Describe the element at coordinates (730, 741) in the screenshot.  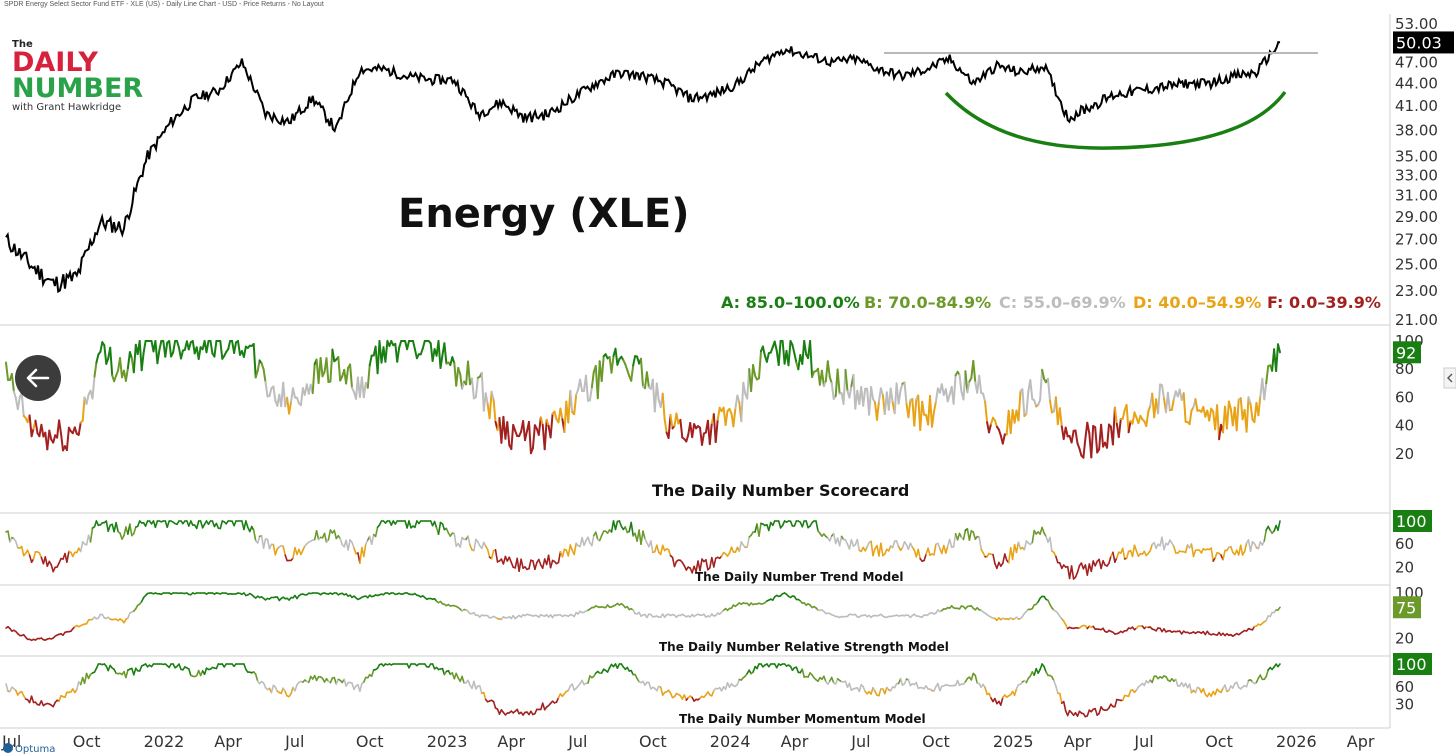
I see `x-tick-label: 2024` at that location.